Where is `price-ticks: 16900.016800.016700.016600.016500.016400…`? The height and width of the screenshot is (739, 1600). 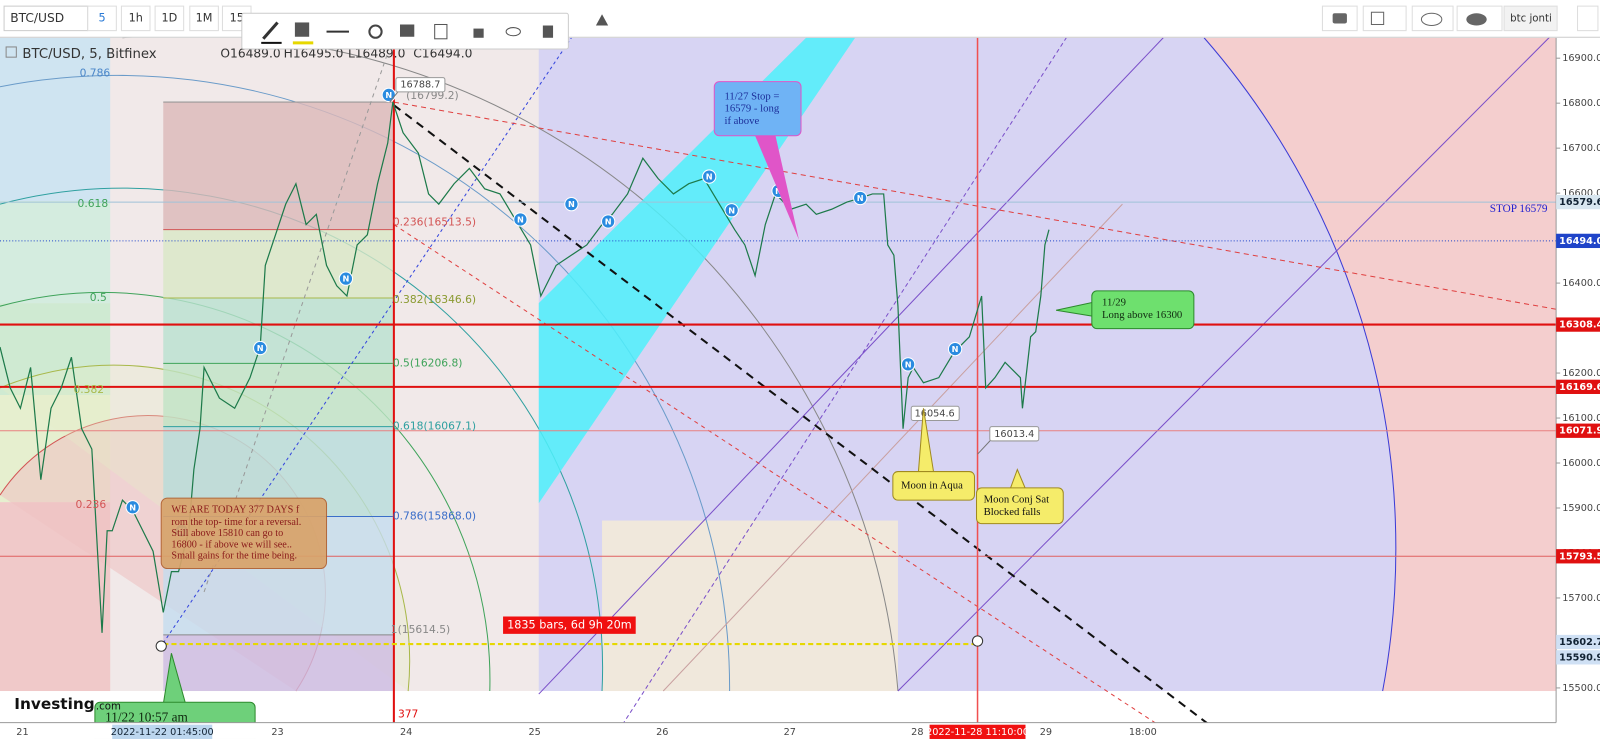 price-ticks: 16900.016800.016700.016600.016500.016400… is located at coordinates (1578, 373).